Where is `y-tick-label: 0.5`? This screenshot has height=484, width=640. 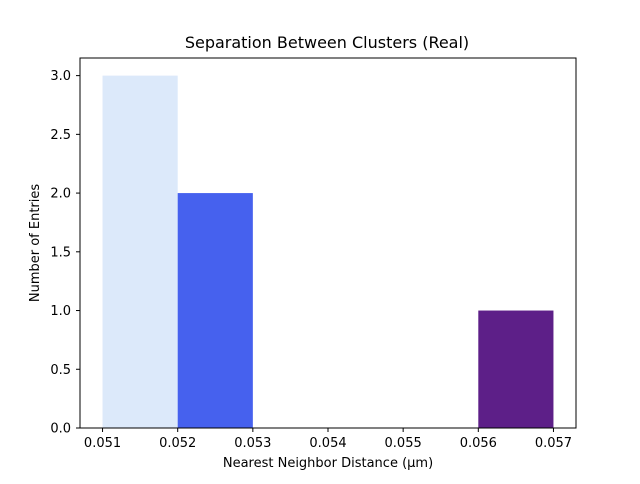
y-tick-label: 0.5 is located at coordinates (60, 370).